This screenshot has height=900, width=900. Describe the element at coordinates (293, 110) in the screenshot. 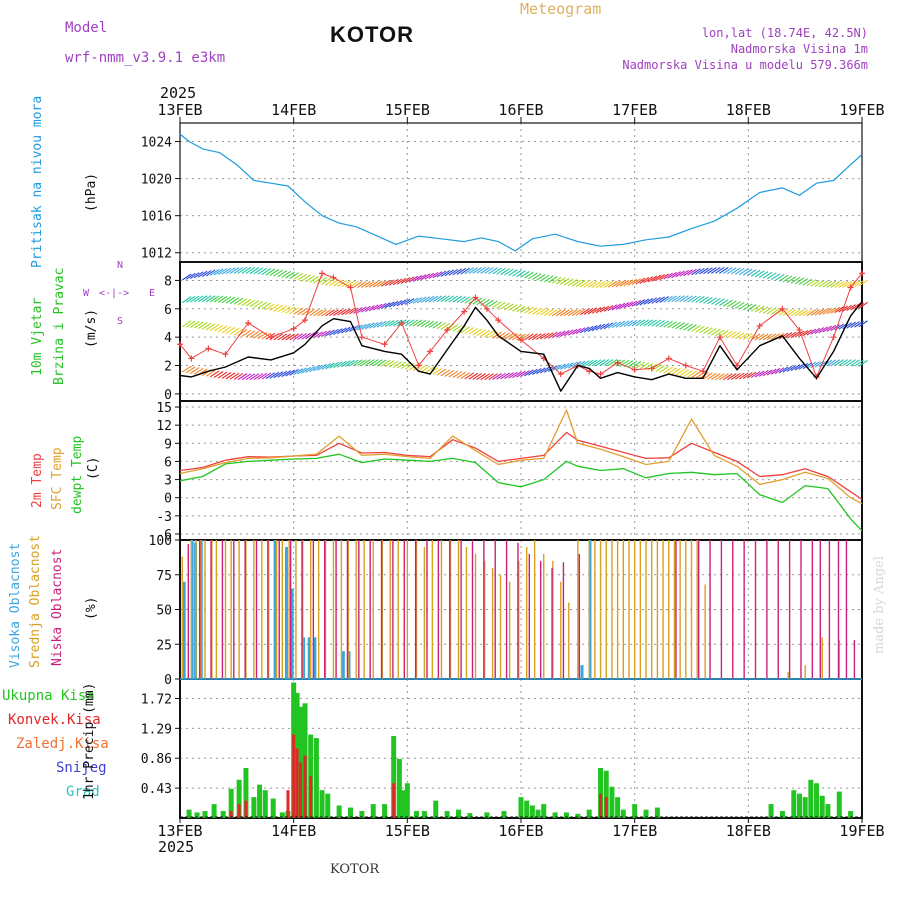

I see `date-label-top: 14FEB` at that location.